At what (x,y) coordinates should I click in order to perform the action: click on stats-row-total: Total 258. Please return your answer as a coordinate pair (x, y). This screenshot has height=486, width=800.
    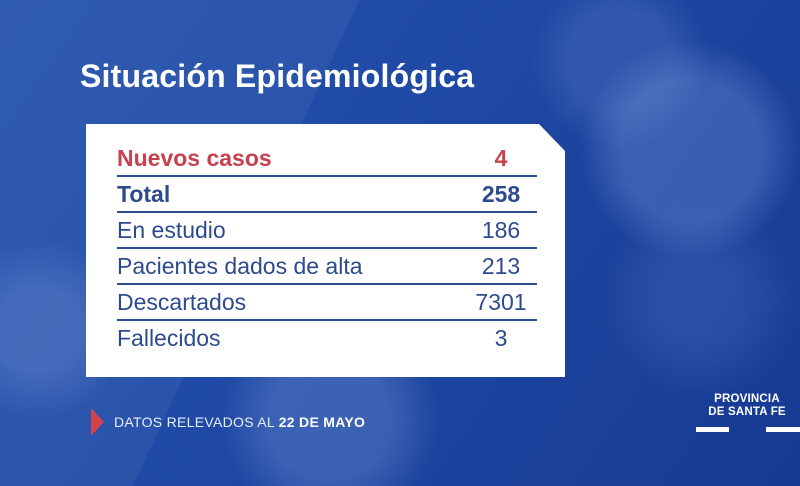
    Looking at the image, I should click on (327, 195).